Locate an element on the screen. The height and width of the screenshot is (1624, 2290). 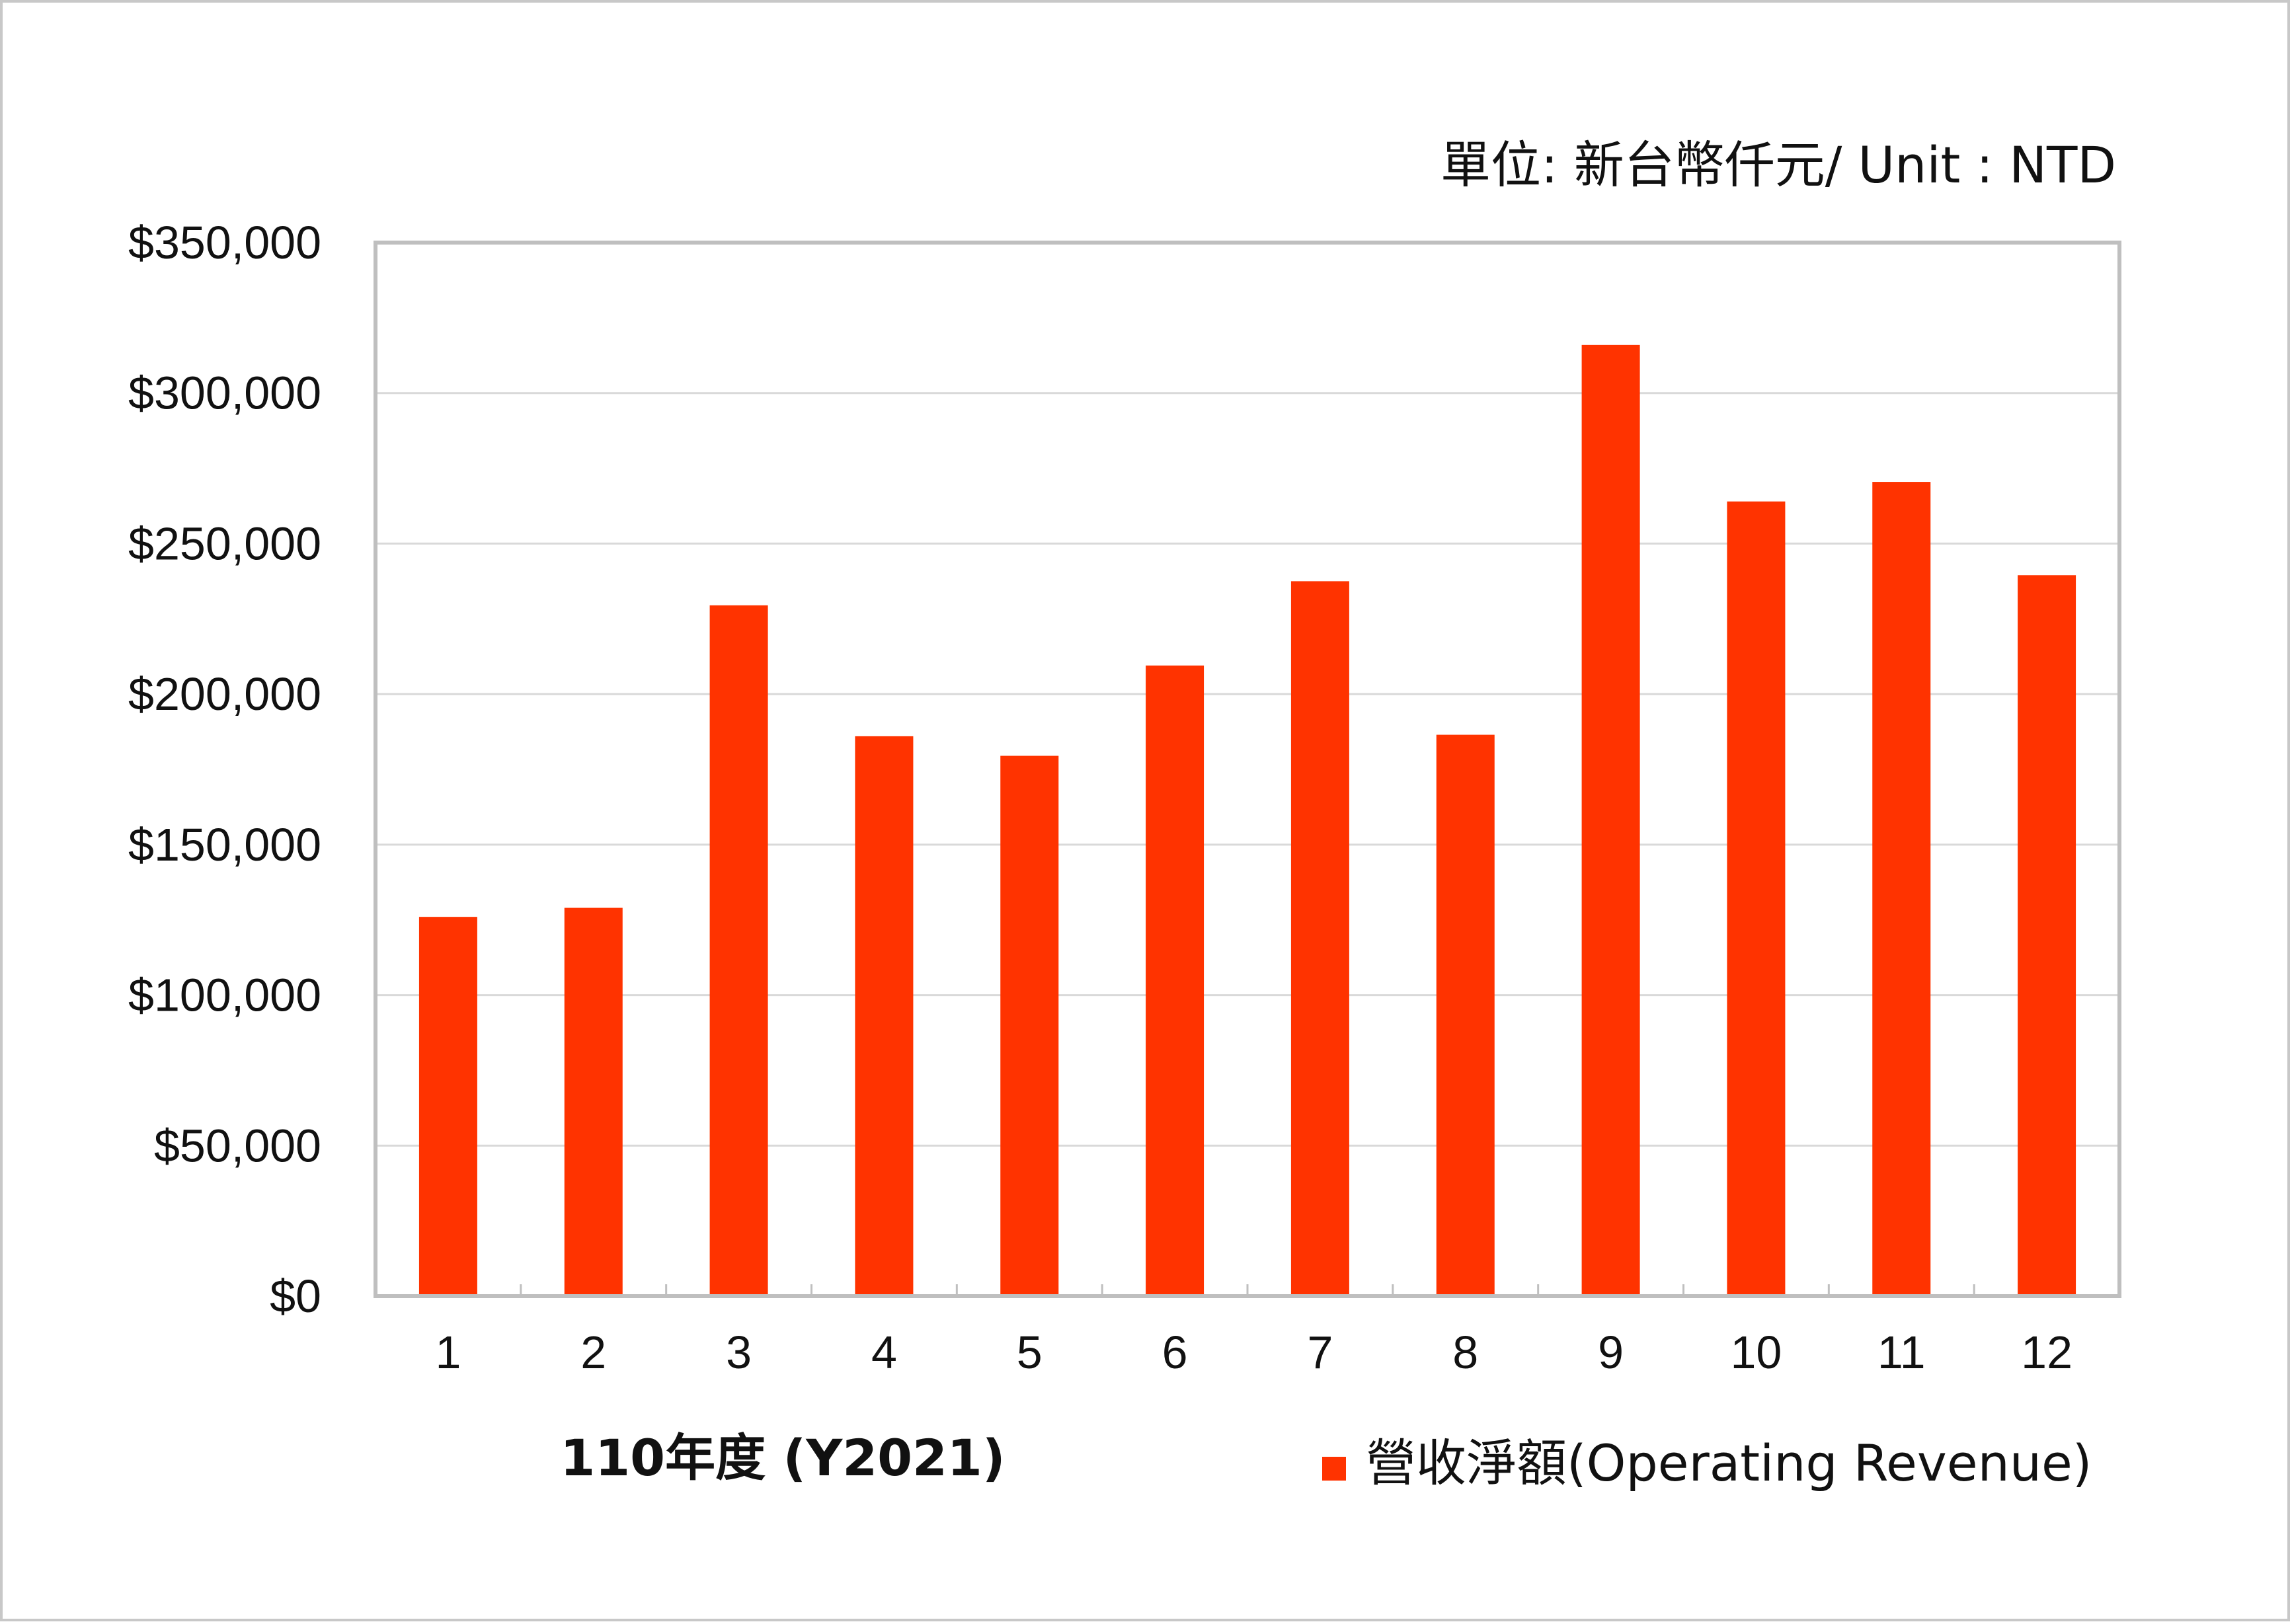
x-tick-label: 8 is located at coordinates (1465, 1352).